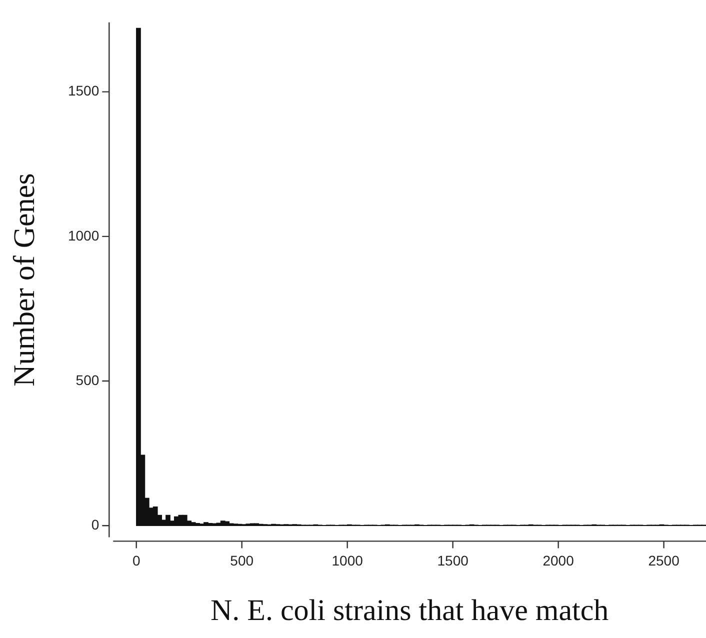 This screenshot has width=706, height=638. What do you see at coordinates (95, 524) in the screenshot?
I see `y-tick-label: 0` at bounding box center [95, 524].